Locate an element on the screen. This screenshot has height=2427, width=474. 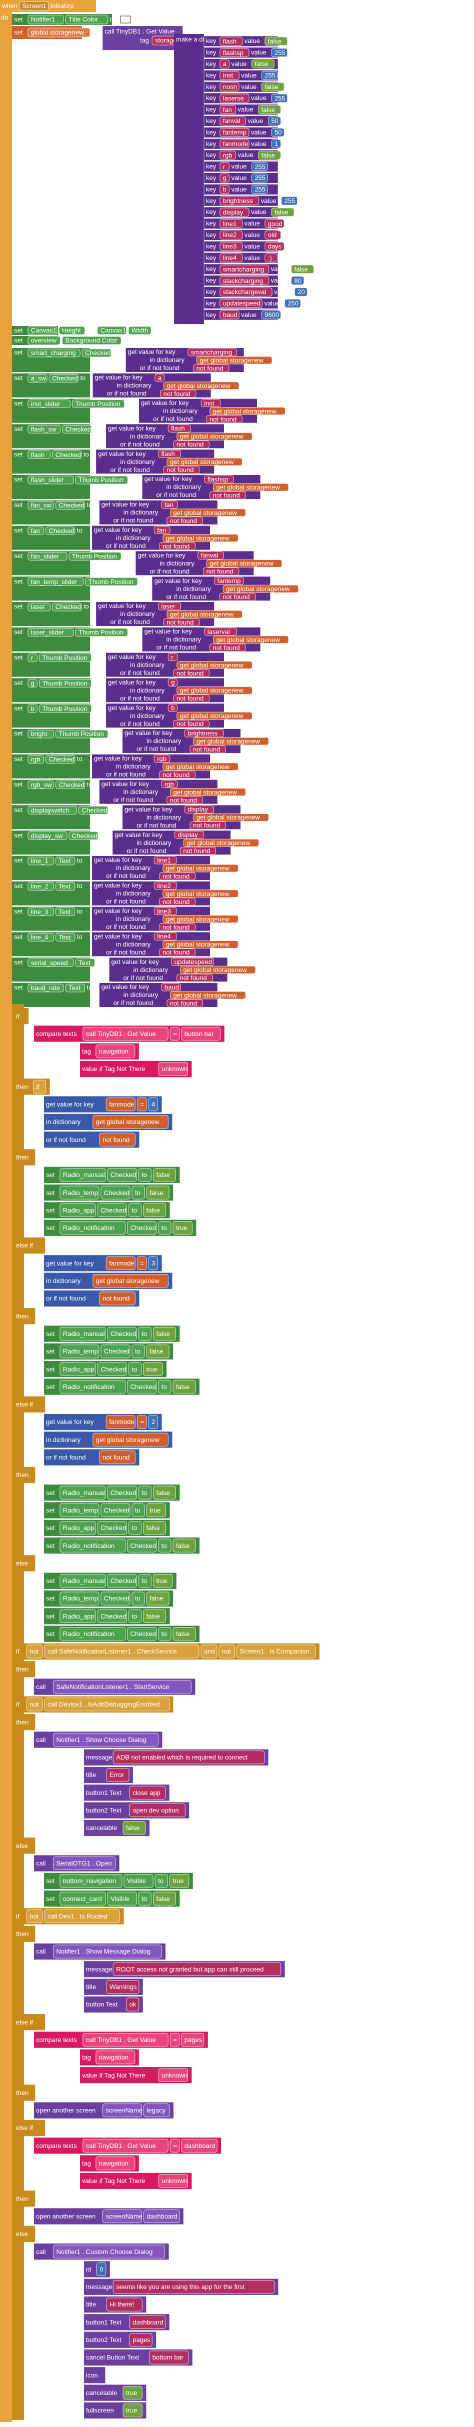
block-text: Warnings is located at coordinates (124, 1987).